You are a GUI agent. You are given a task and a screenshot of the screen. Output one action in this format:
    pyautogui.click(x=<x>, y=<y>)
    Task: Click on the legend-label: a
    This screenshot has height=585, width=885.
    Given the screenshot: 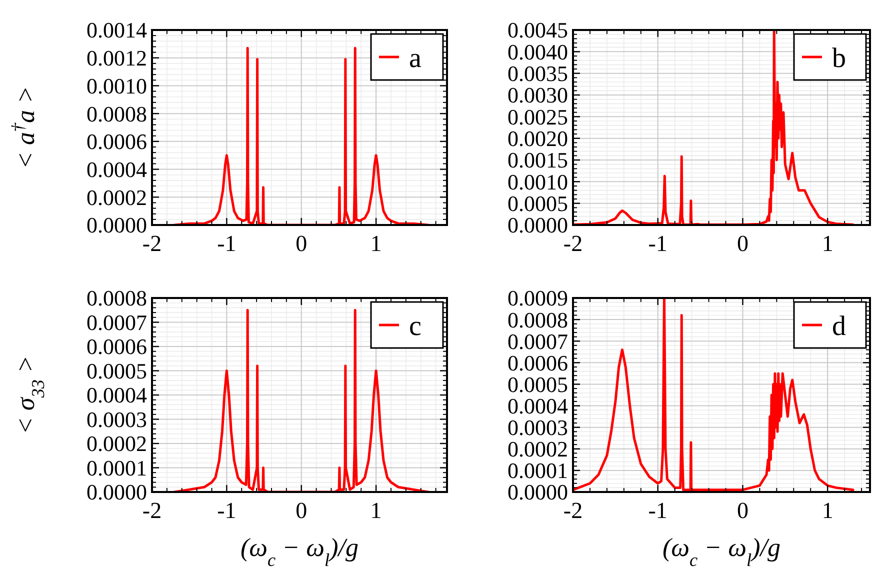 What is the action you would take?
    pyautogui.click(x=415, y=58)
    